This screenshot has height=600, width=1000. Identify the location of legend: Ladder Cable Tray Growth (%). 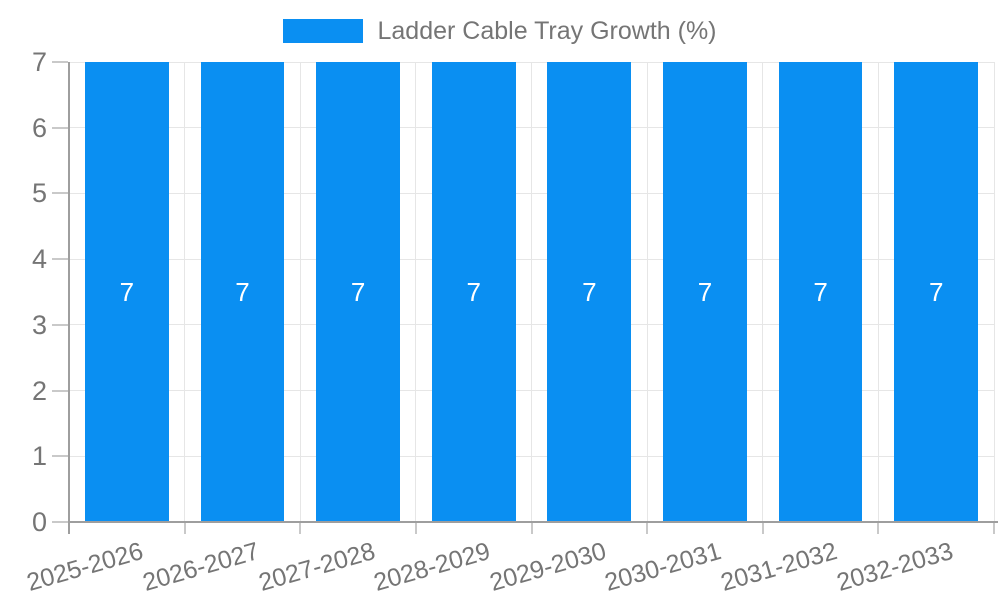
(500, 31).